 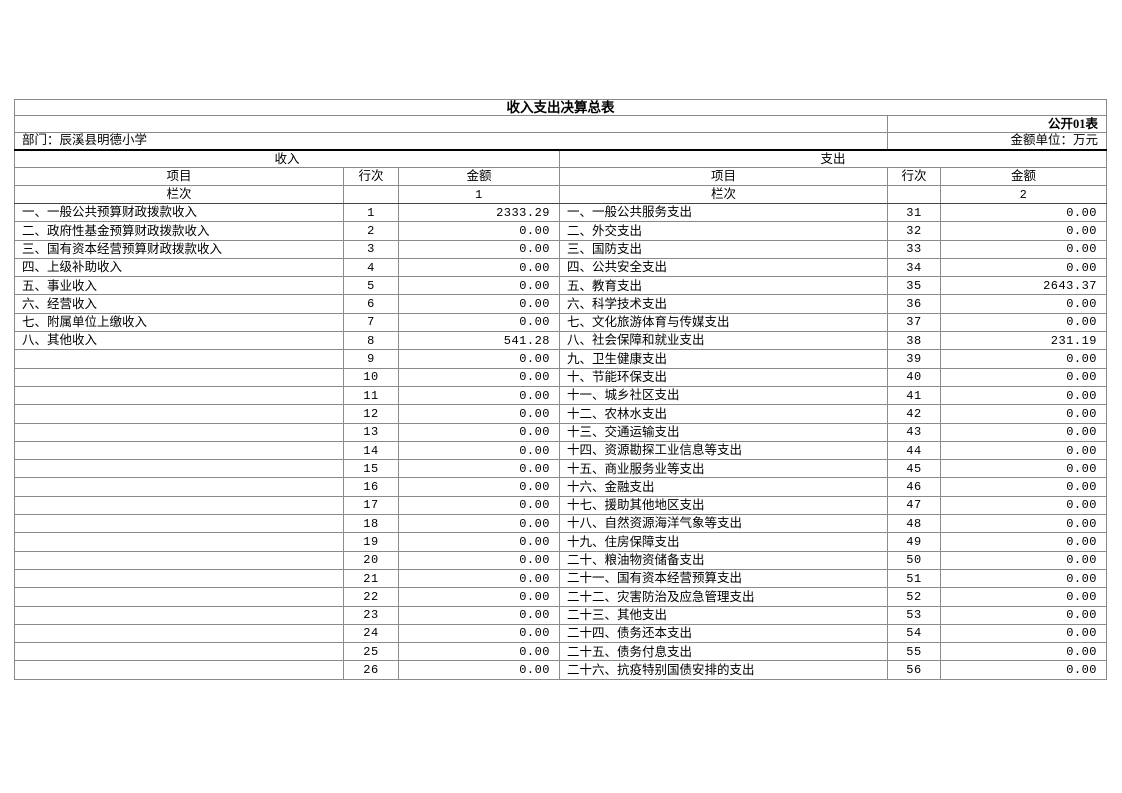 I want to click on expense-section-title: 支出, so click(x=833, y=158).